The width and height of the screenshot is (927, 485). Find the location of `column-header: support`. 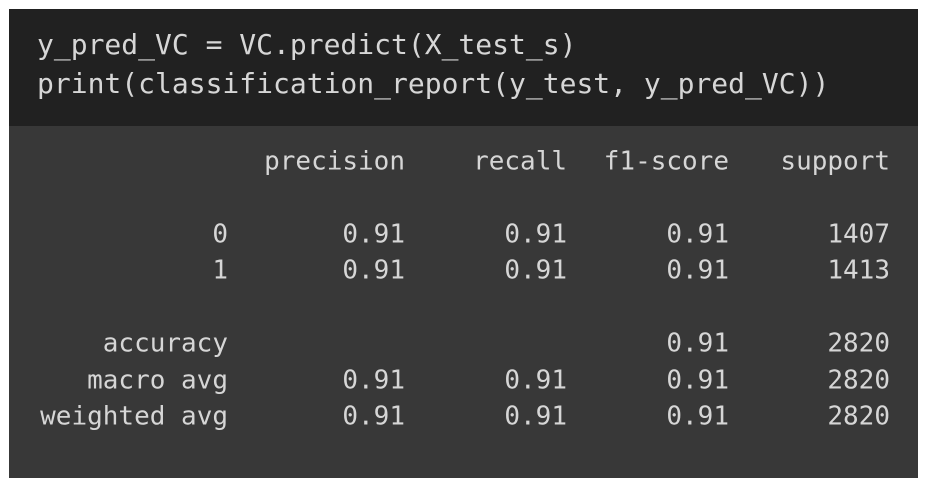

column-header: support is located at coordinates (835, 162).